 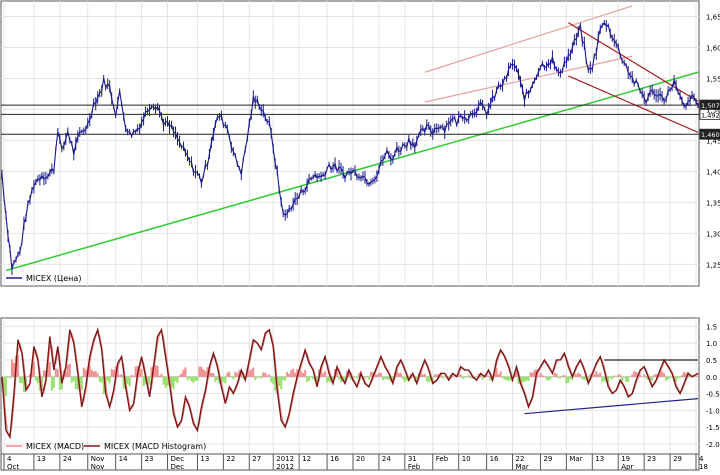 I want to click on price-tick-label: 1,250, so click(x=713, y=265).